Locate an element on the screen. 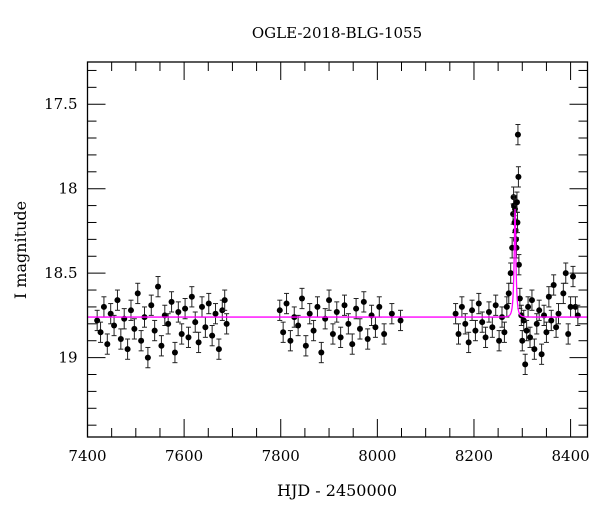  chart-title: OGLE-2018-BLG-1055 is located at coordinates (337, 33).